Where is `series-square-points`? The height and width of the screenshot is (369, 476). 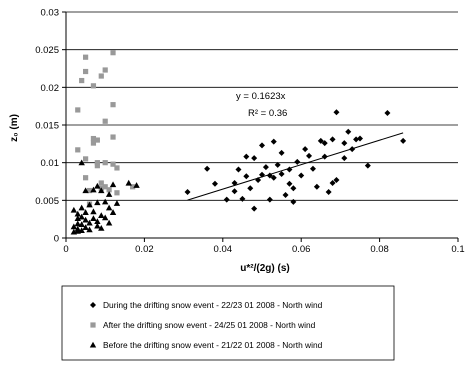
series-square-points is located at coordinates (105, 128).